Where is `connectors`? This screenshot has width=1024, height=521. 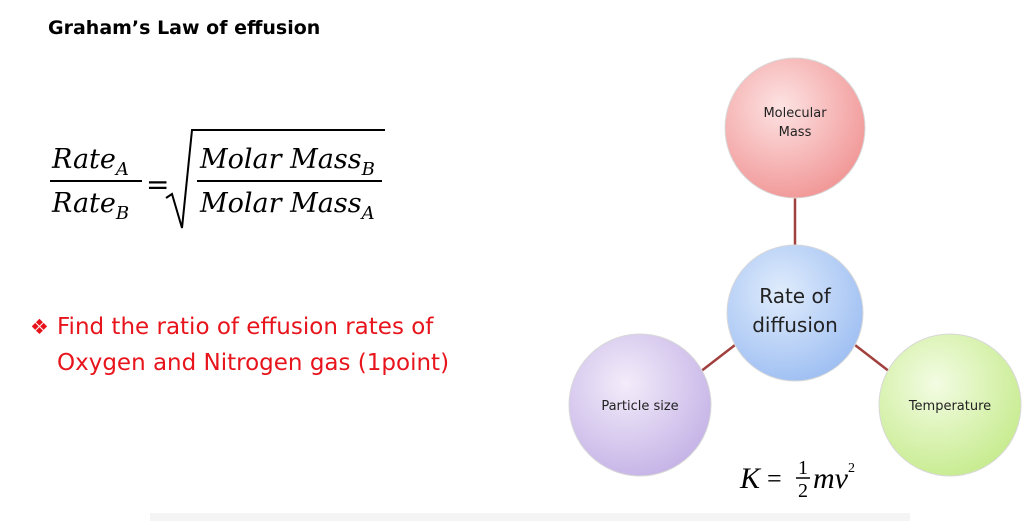
connectors is located at coordinates (795, 284).